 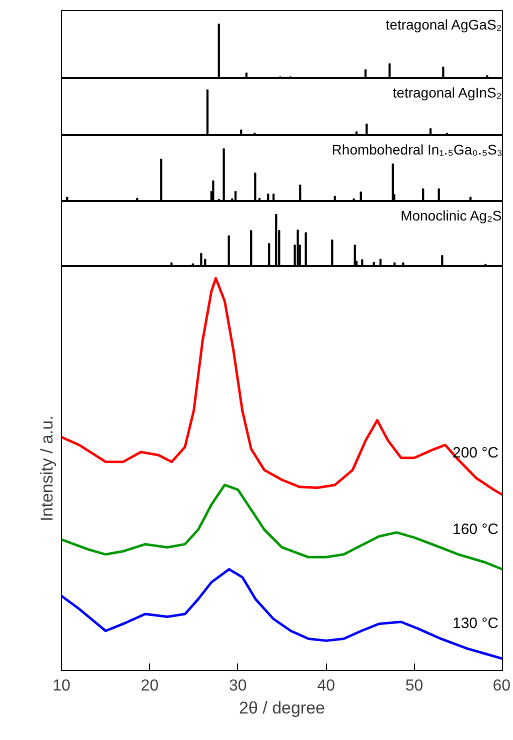 What do you see at coordinates (475, 453) in the screenshot?
I see `series-label: 200 °C` at bounding box center [475, 453].